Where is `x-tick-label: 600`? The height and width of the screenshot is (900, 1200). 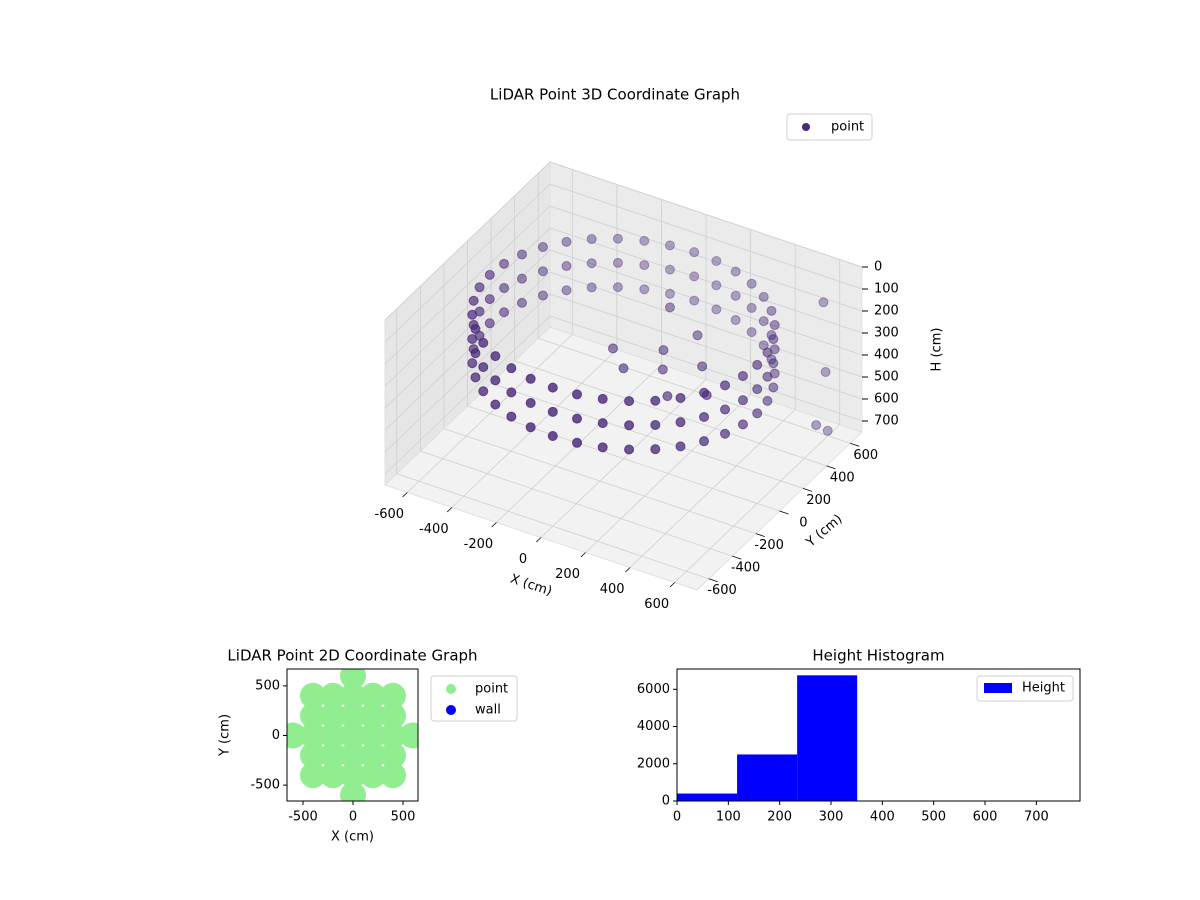
x-tick-label: 600 is located at coordinates (656, 604).